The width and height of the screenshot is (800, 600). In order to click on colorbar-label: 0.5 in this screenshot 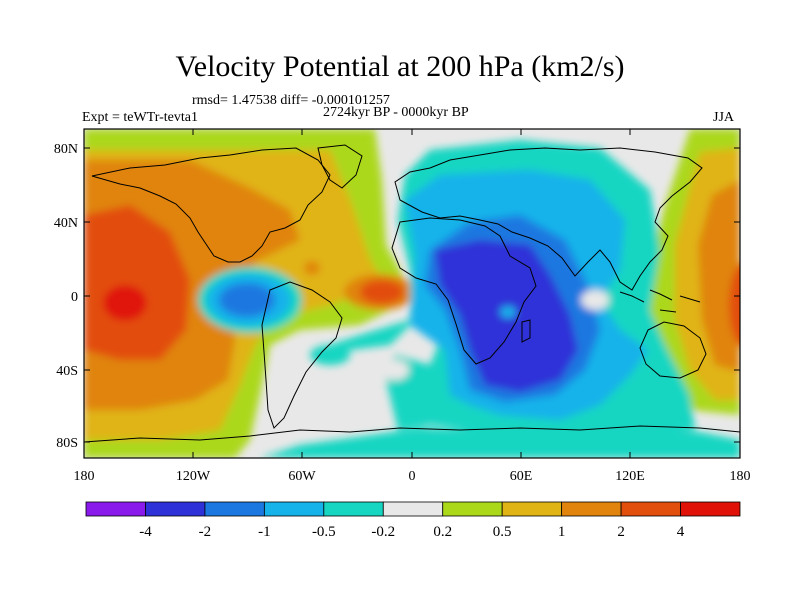, I will do `click(502, 532)`.